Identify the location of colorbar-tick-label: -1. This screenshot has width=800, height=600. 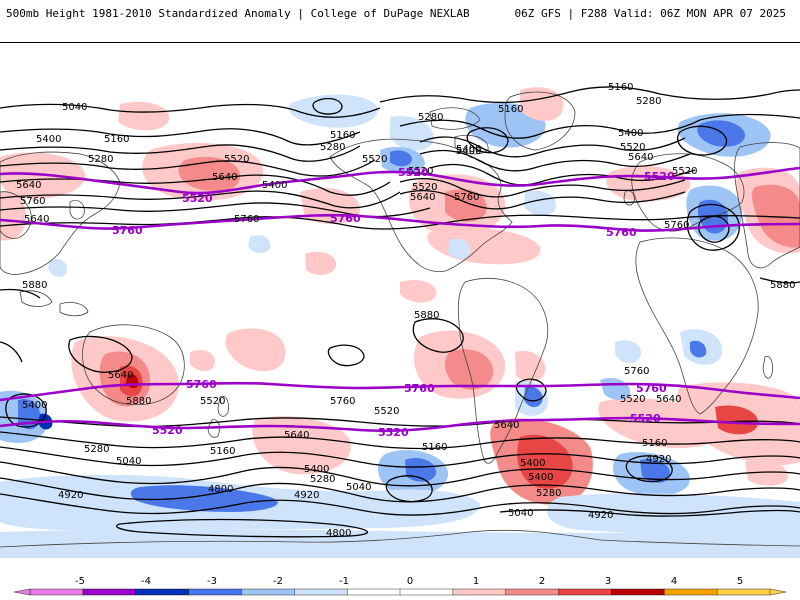
(344, 581).